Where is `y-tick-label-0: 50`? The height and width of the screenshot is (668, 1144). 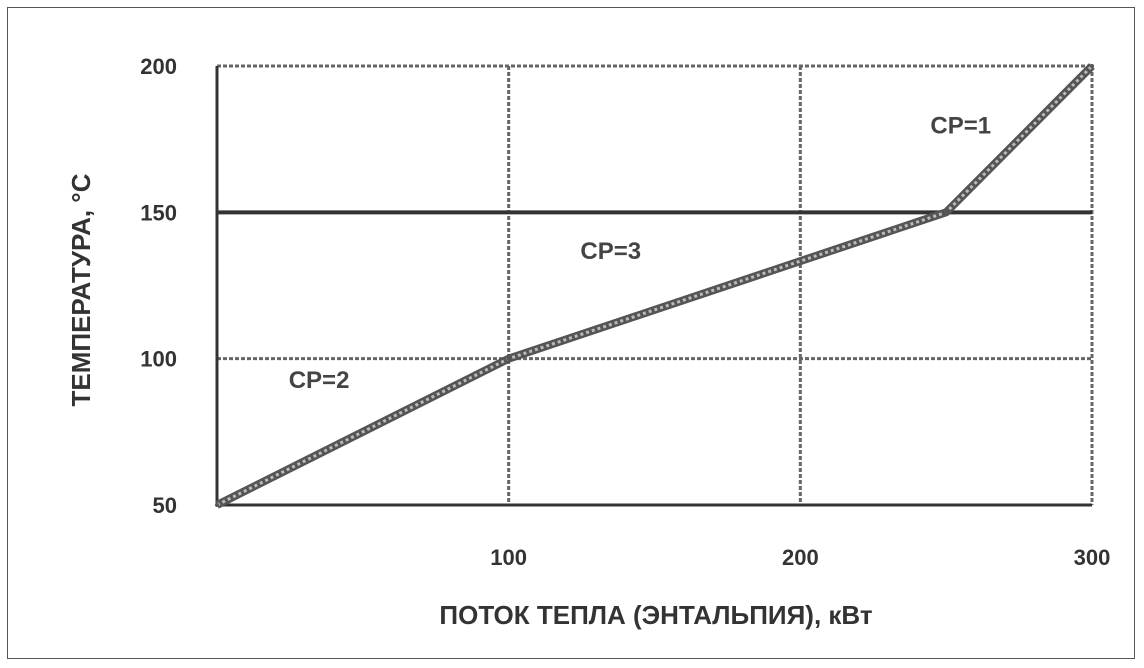
y-tick-label-0: 50 is located at coordinates (165, 505).